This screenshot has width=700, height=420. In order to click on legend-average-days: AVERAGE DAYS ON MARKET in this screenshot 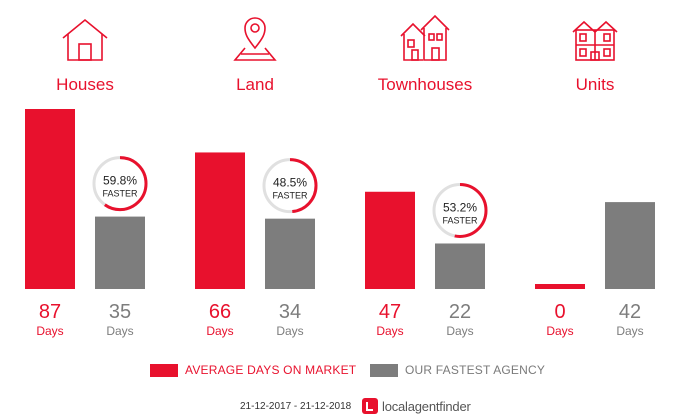, I will do `click(253, 370)`.